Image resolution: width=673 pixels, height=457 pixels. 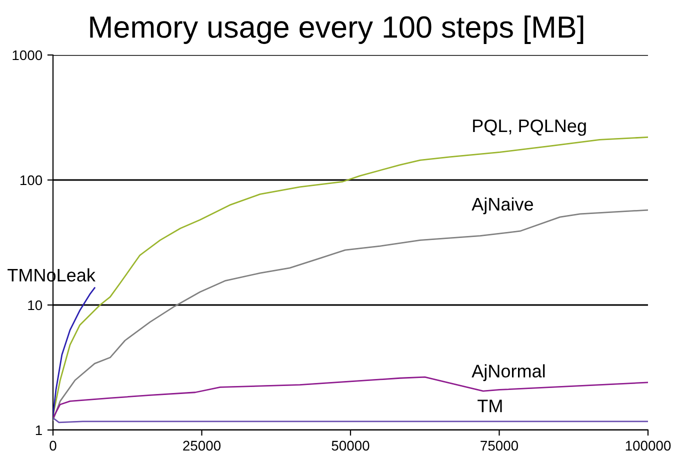 What do you see at coordinates (53, 445) in the screenshot?
I see `x-tick-label: 0` at bounding box center [53, 445].